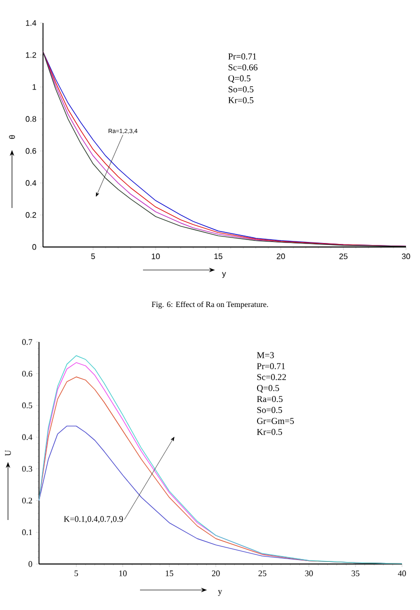  I want to click on annotation: Gr=Gm=5, so click(275, 421).